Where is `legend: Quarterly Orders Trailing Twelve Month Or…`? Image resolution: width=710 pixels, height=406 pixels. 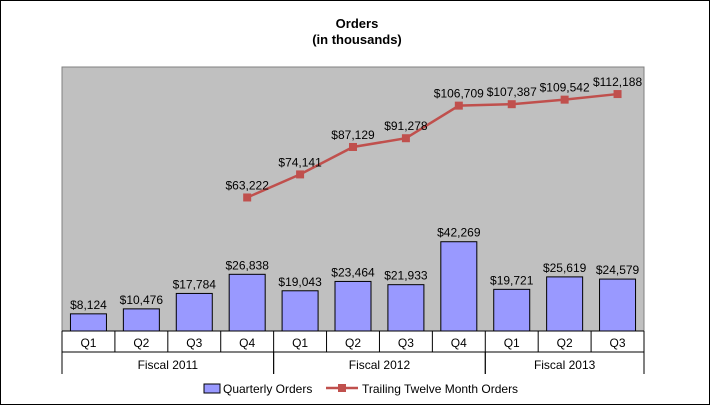 legend: Quarterly Orders Trailing Twelve Month Or… is located at coordinates (360, 389).